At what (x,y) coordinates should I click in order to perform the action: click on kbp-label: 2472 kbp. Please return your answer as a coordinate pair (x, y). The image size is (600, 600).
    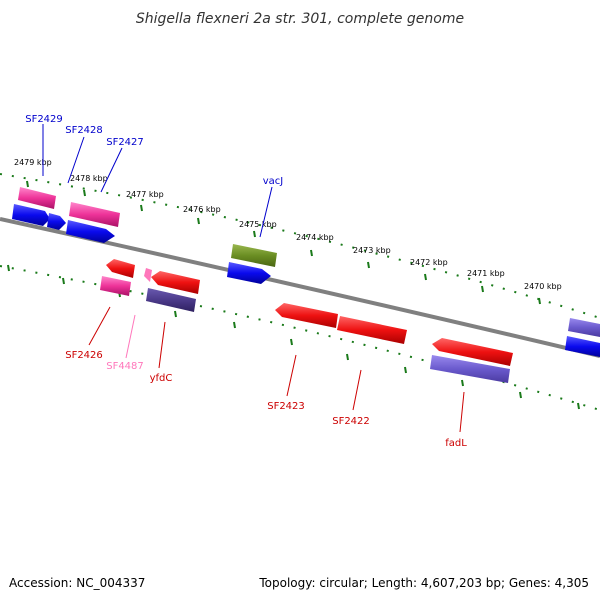
    Looking at the image, I should click on (429, 262).